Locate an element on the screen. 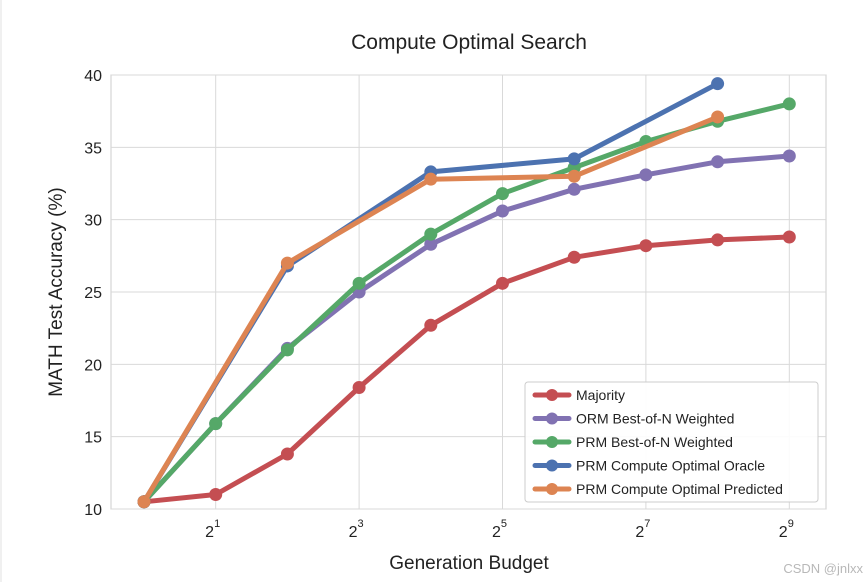 Image resolution: width=867 pixels, height=582 pixels. y-tick-label: 40 is located at coordinates (93, 76).